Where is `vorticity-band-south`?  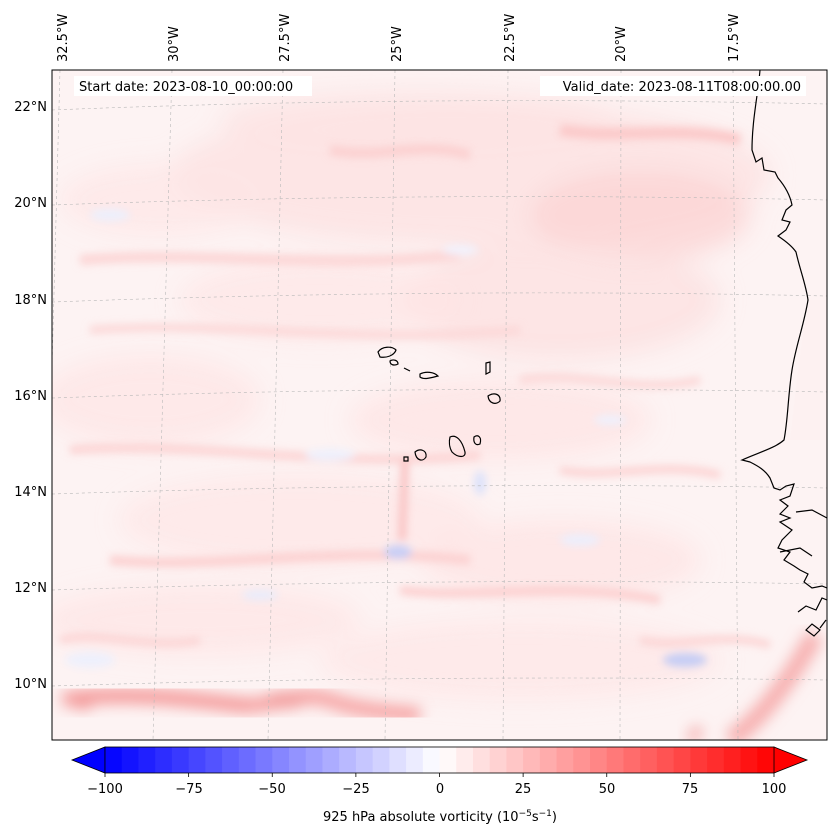 vorticity-band-south is located at coordinates (240, 705).